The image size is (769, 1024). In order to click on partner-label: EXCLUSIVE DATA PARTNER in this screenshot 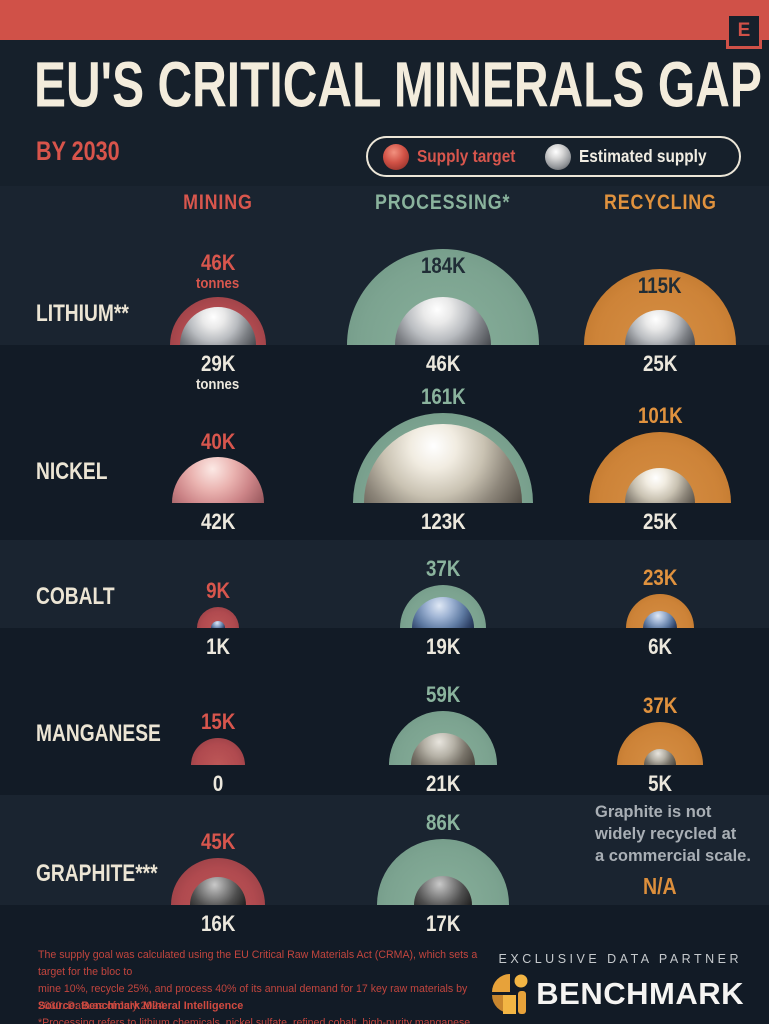, I will do `click(620, 959)`.